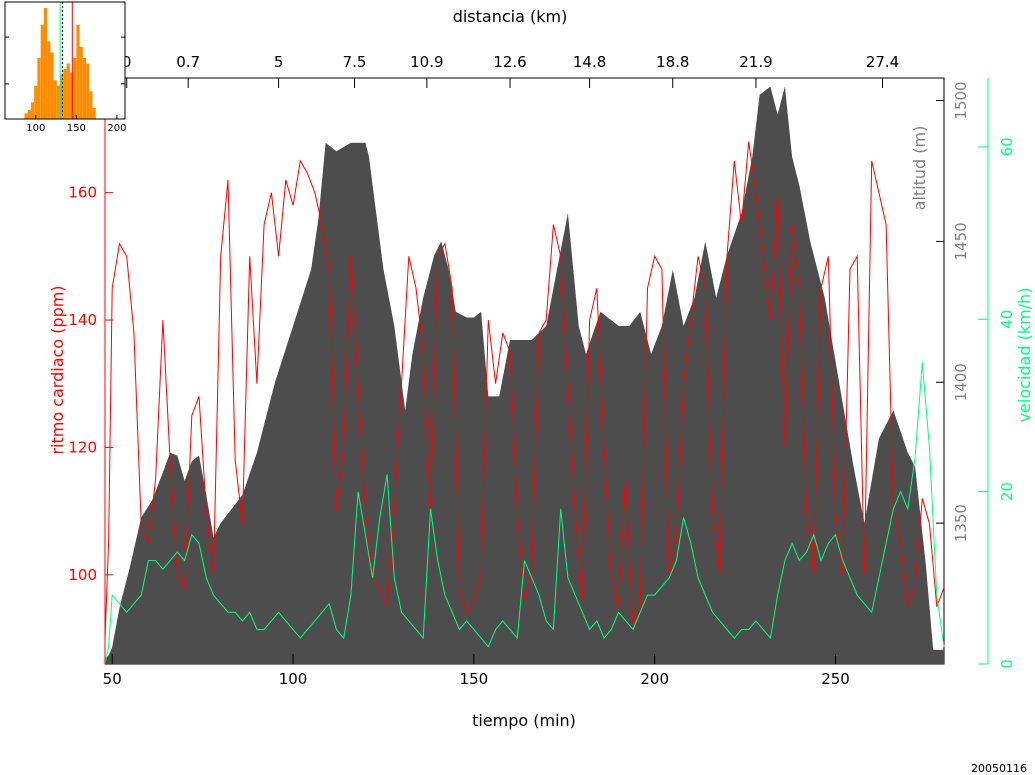 The image size is (1035, 775). I want to click on histogram-markers, so click(66, 60).